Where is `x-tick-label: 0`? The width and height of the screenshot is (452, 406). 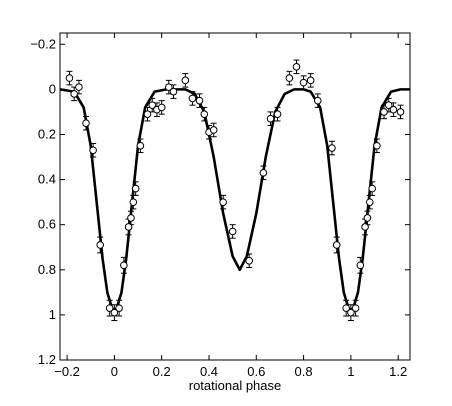
x-tick-label: 0 is located at coordinates (114, 371).